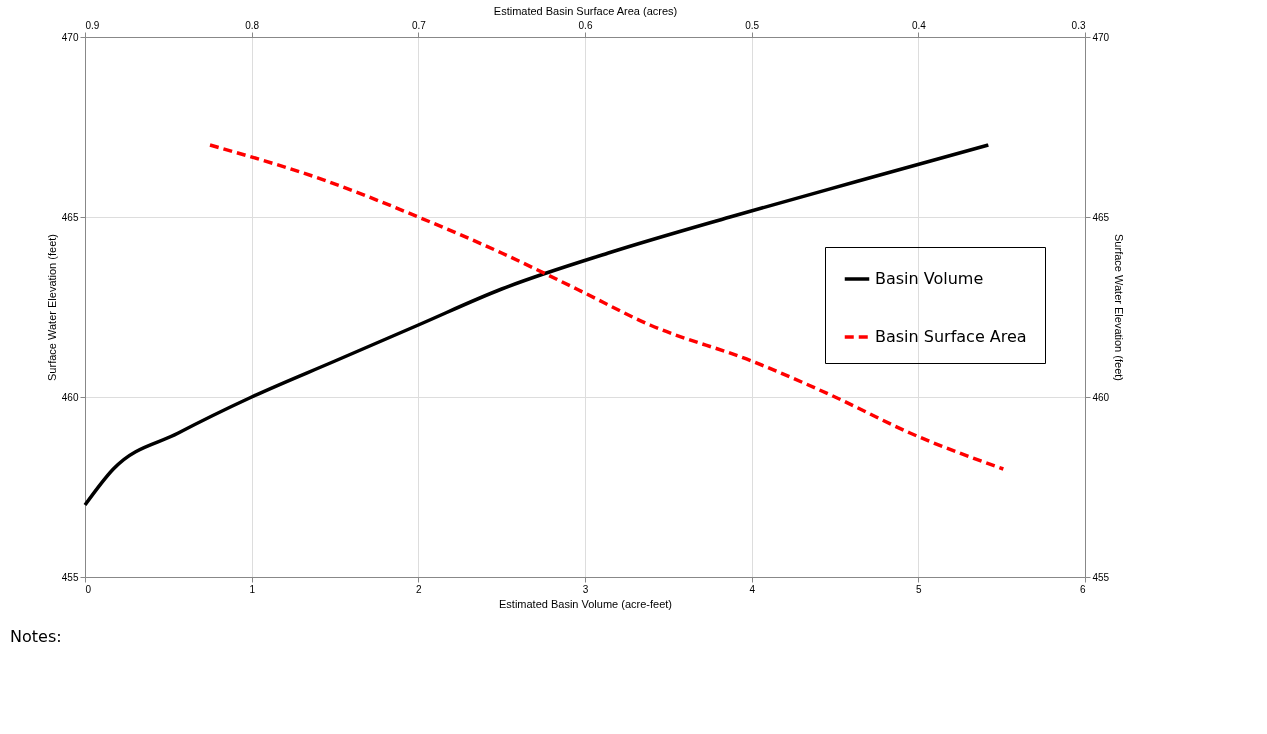 This screenshot has height=734, width=1267. Describe the element at coordinates (752, 589) in the screenshot. I see `x-tick-label: 4` at that location.